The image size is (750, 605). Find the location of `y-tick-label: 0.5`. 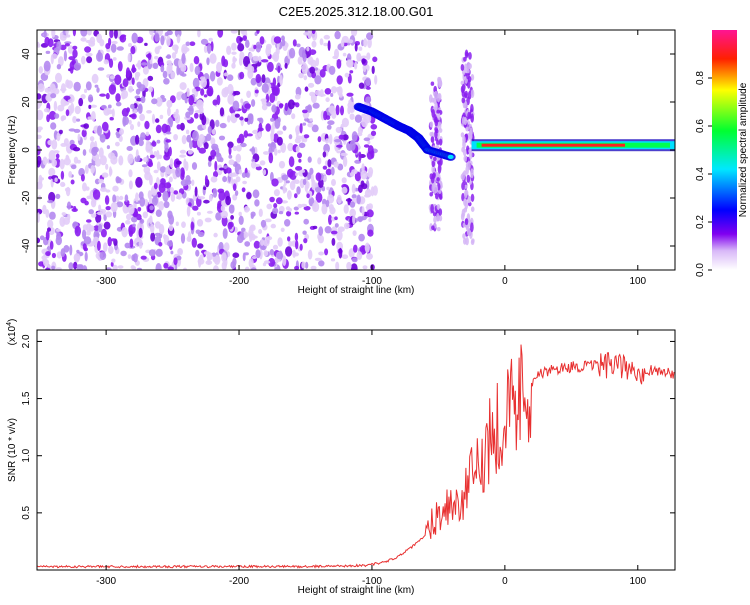

y-tick-label: 0.5 is located at coordinates (26, 512).